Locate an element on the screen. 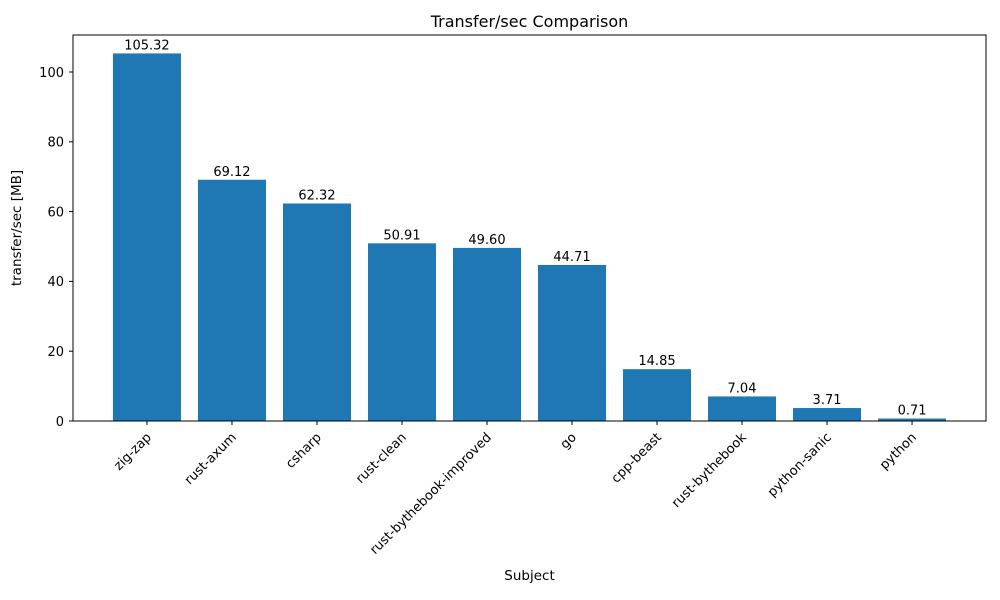 The image size is (1000, 600). bar-value-label: 0.71 is located at coordinates (912, 411).